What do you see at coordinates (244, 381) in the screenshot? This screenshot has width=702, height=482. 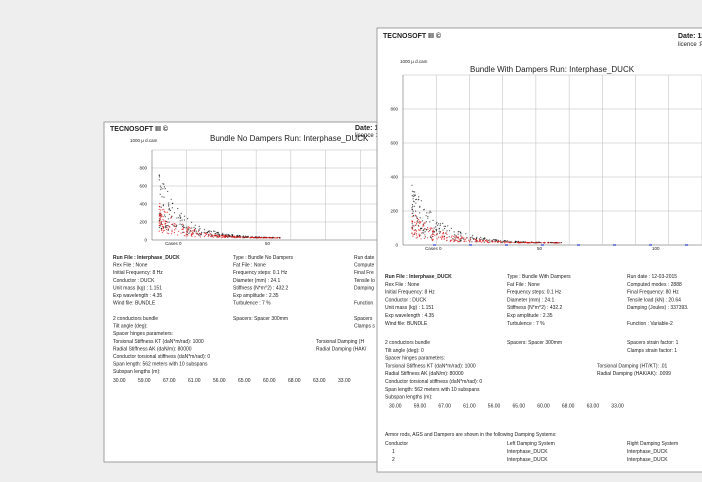 I see `subspan-length: 65.00` at bounding box center [244, 381].